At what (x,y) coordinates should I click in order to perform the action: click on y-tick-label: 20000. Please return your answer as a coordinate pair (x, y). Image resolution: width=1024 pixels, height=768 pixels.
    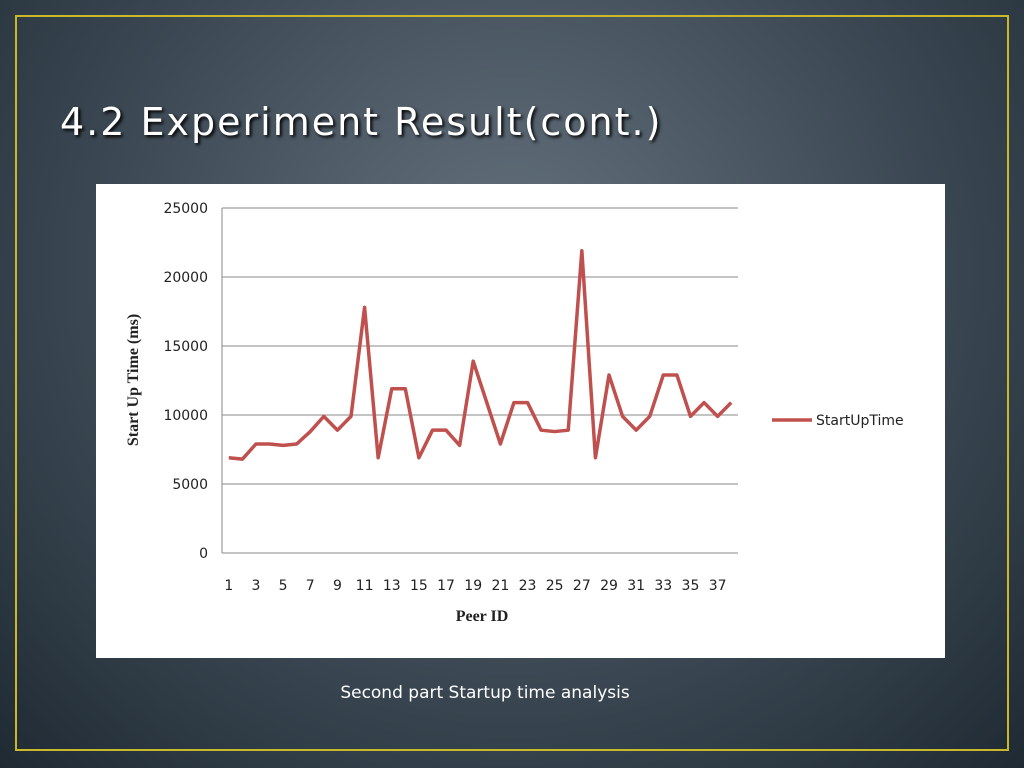
    Looking at the image, I should click on (185, 278).